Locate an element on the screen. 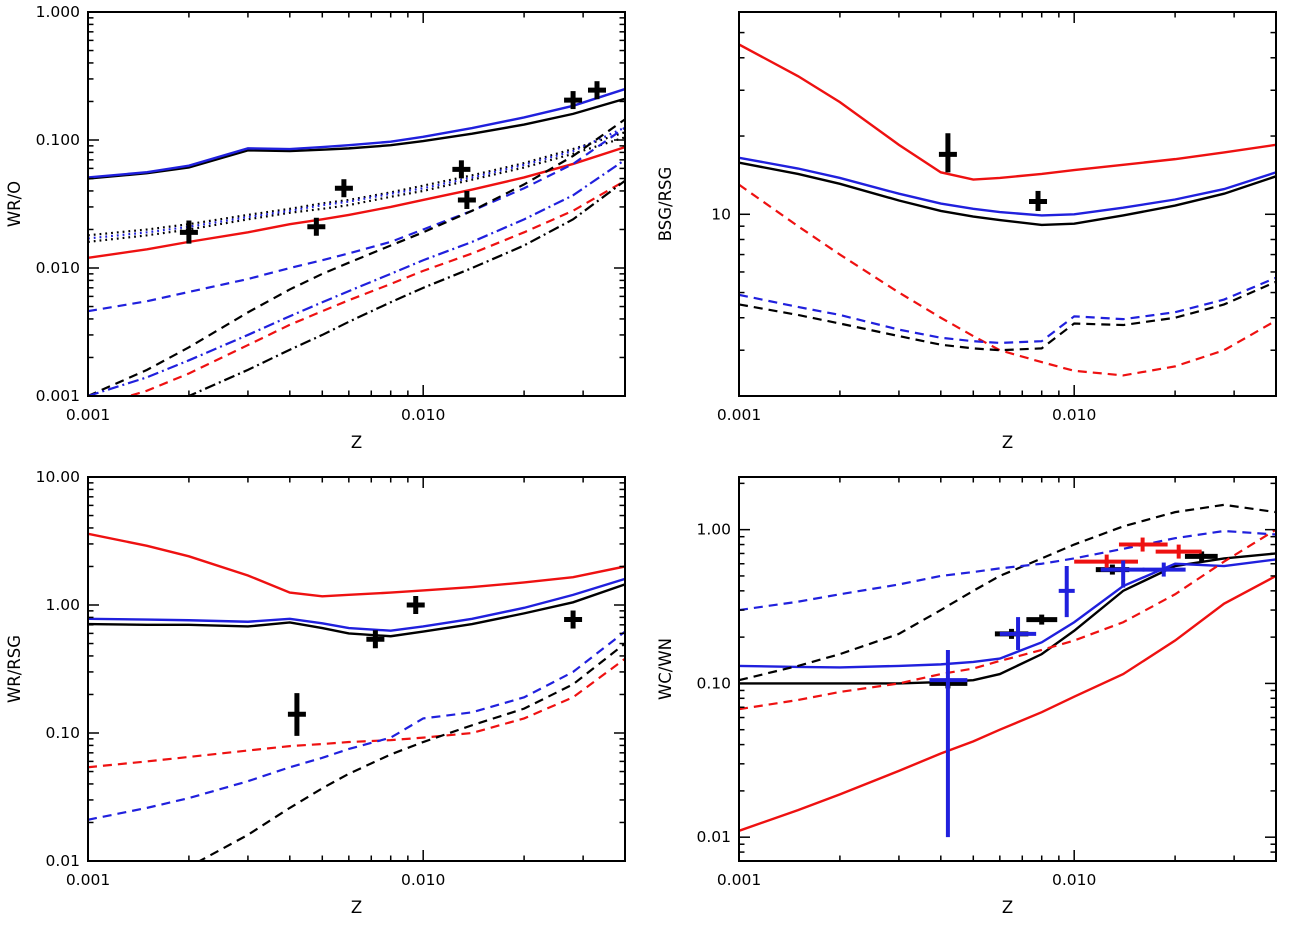  y-tick-label: 10 is located at coordinates (721, 214).